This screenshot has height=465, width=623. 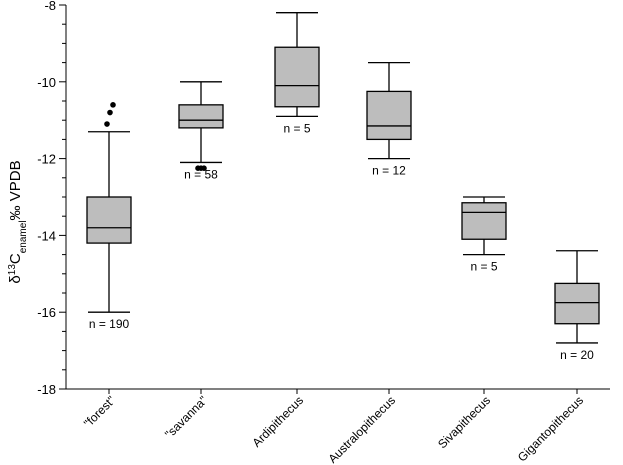 I want to click on y-tick-label: -16, so click(x=46, y=312).